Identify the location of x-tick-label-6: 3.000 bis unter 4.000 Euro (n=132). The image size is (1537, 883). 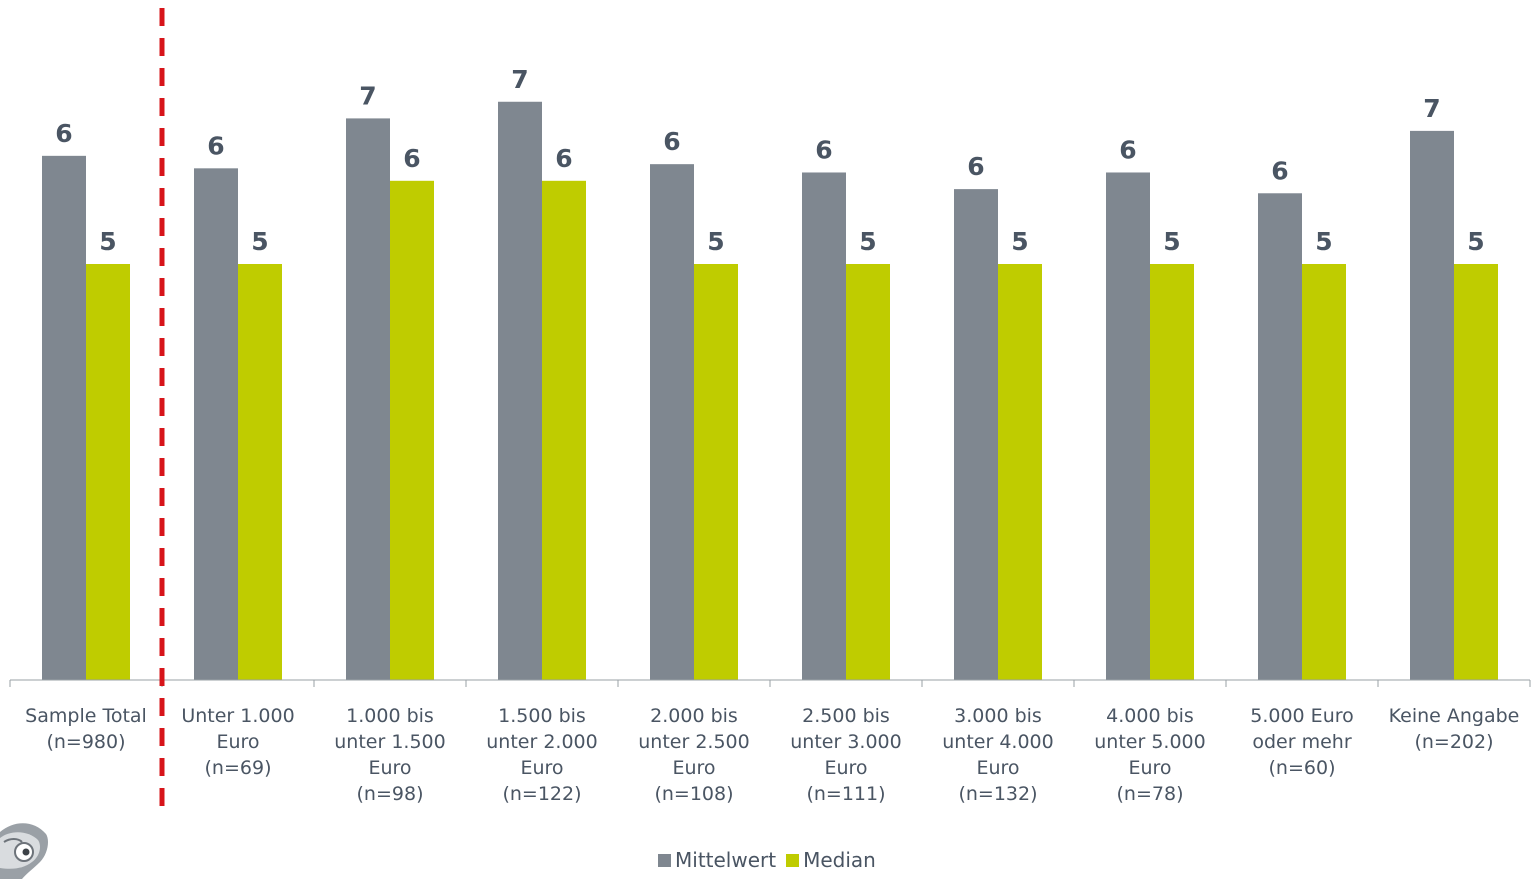
(998, 755).